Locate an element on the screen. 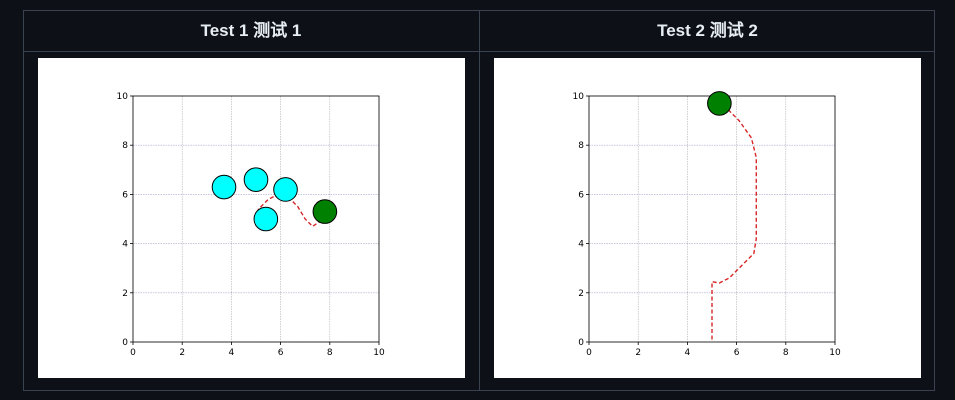  panel-title-test-2: Test 2 测试 2 is located at coordinates (707, 30).